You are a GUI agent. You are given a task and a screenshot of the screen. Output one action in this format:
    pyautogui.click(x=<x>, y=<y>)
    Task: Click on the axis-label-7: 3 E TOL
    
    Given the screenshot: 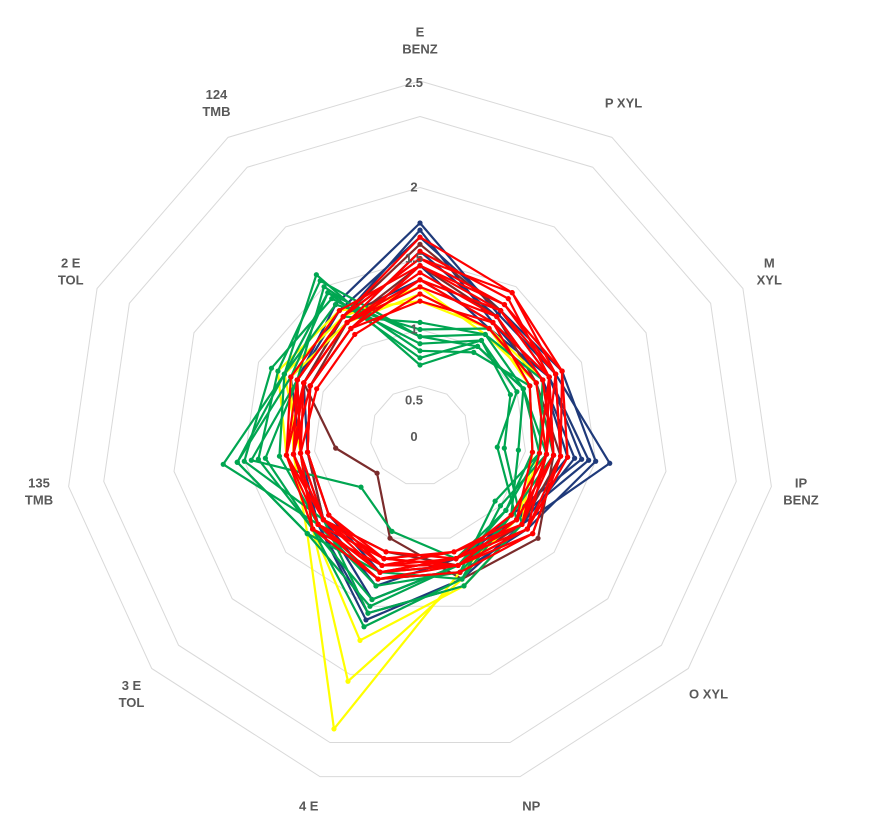 What is the action you would take?
    pyautogui.click(x=132, y=694)
    